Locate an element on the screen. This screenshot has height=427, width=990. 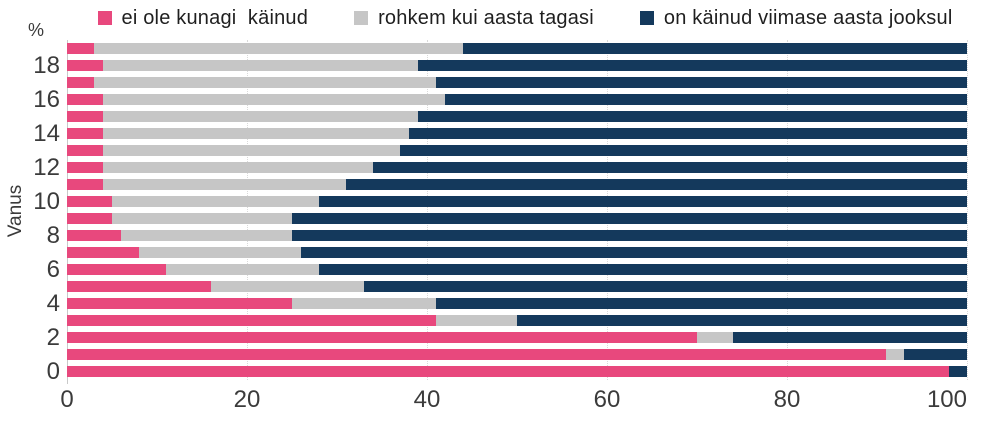
legend-label: rohkem kui aasta tagasi is located at coordinates (486, 17).